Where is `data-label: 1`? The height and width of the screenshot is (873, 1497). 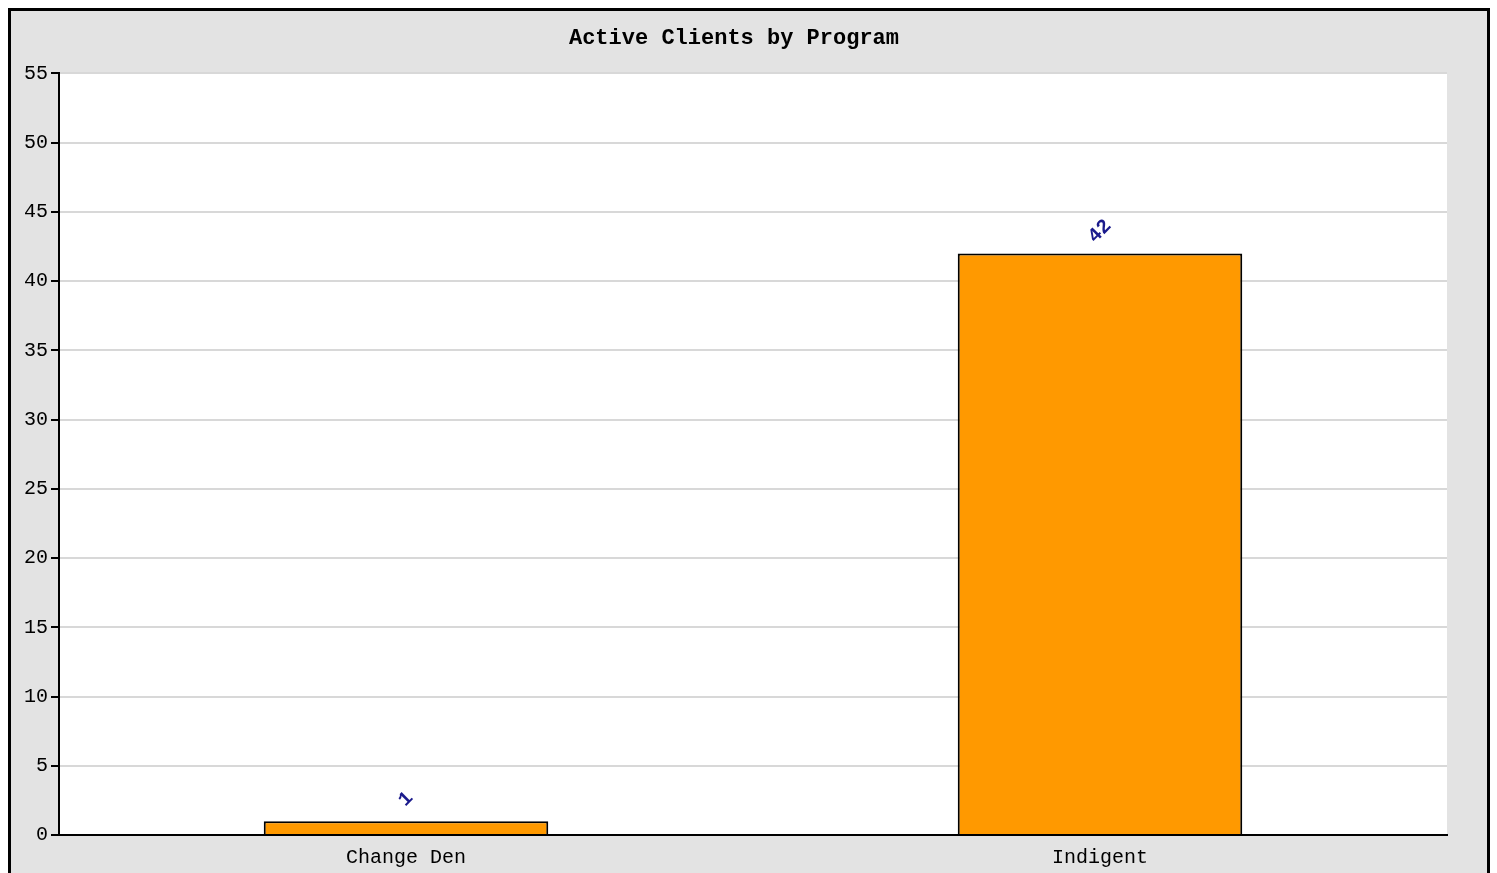 data-label: 1 is located at coordinates (406, 799).